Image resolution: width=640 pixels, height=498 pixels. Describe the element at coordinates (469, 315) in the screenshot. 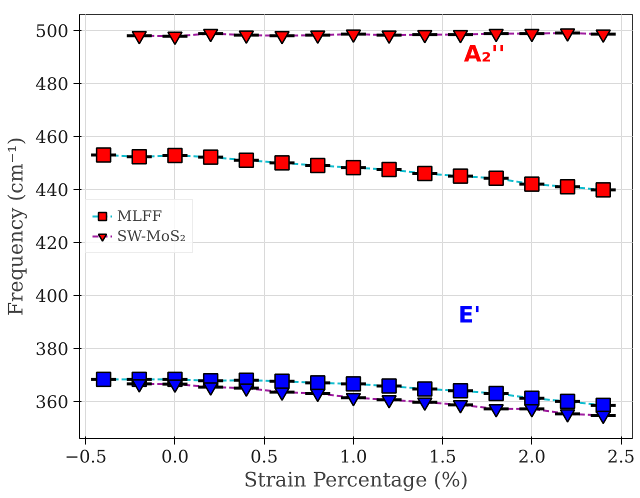

I see `annotation: E'` at that location.